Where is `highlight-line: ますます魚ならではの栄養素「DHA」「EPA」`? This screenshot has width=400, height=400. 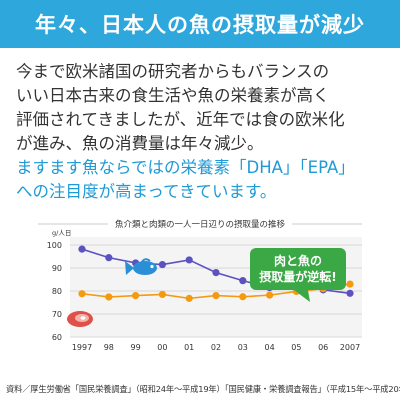
highlight-line: ますます魚ならではの栄養素「DHA」「EPA」 is located at coordinates (185, 167).